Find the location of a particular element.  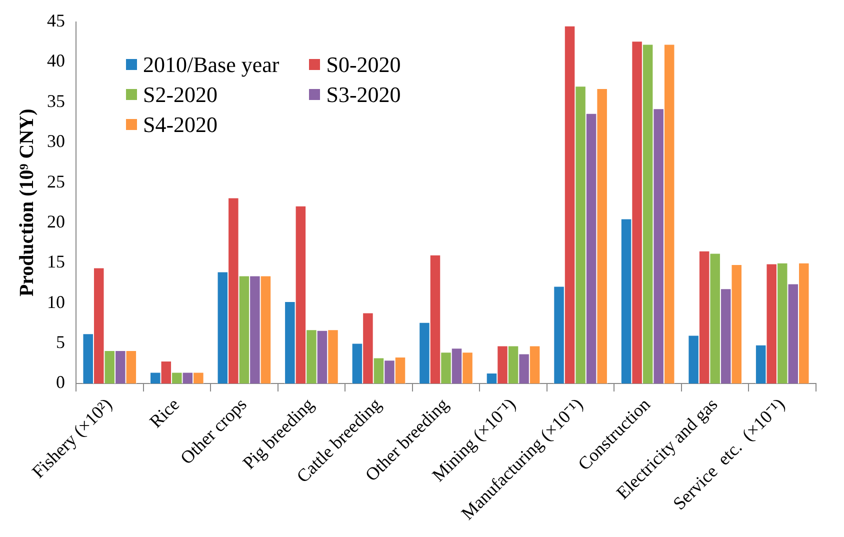

legend-label: S4-2020 is located at coordinates (180, 125).